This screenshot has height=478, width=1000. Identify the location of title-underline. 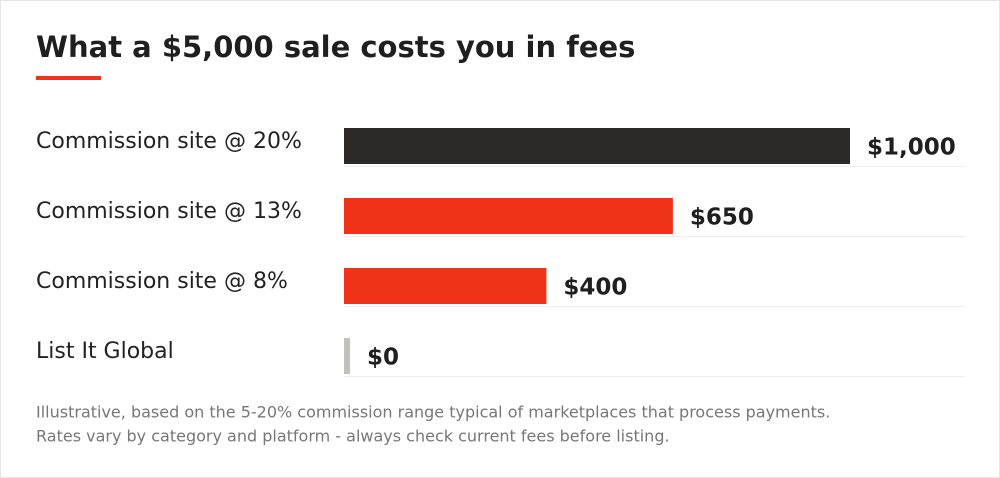
(68, 78).